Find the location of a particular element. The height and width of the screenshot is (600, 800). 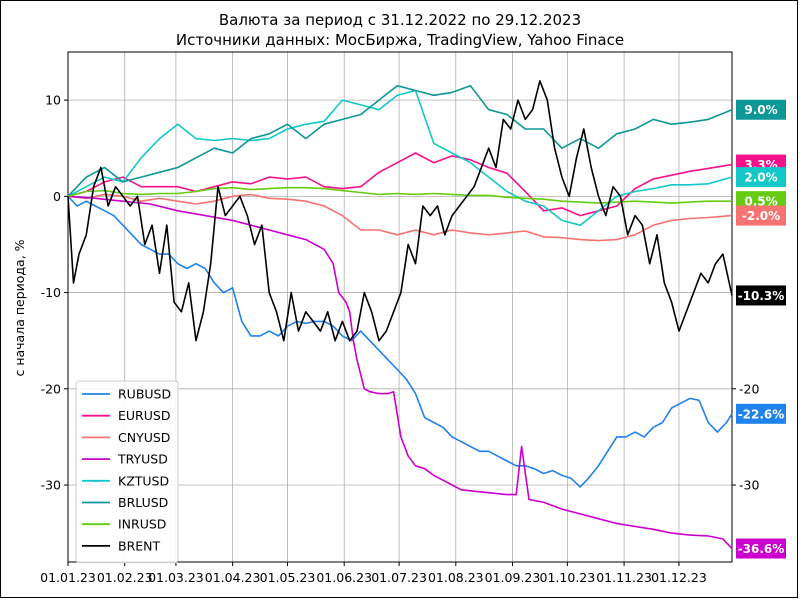

x-tick-label: 01.01.23 is located at coordinates (68, 577).